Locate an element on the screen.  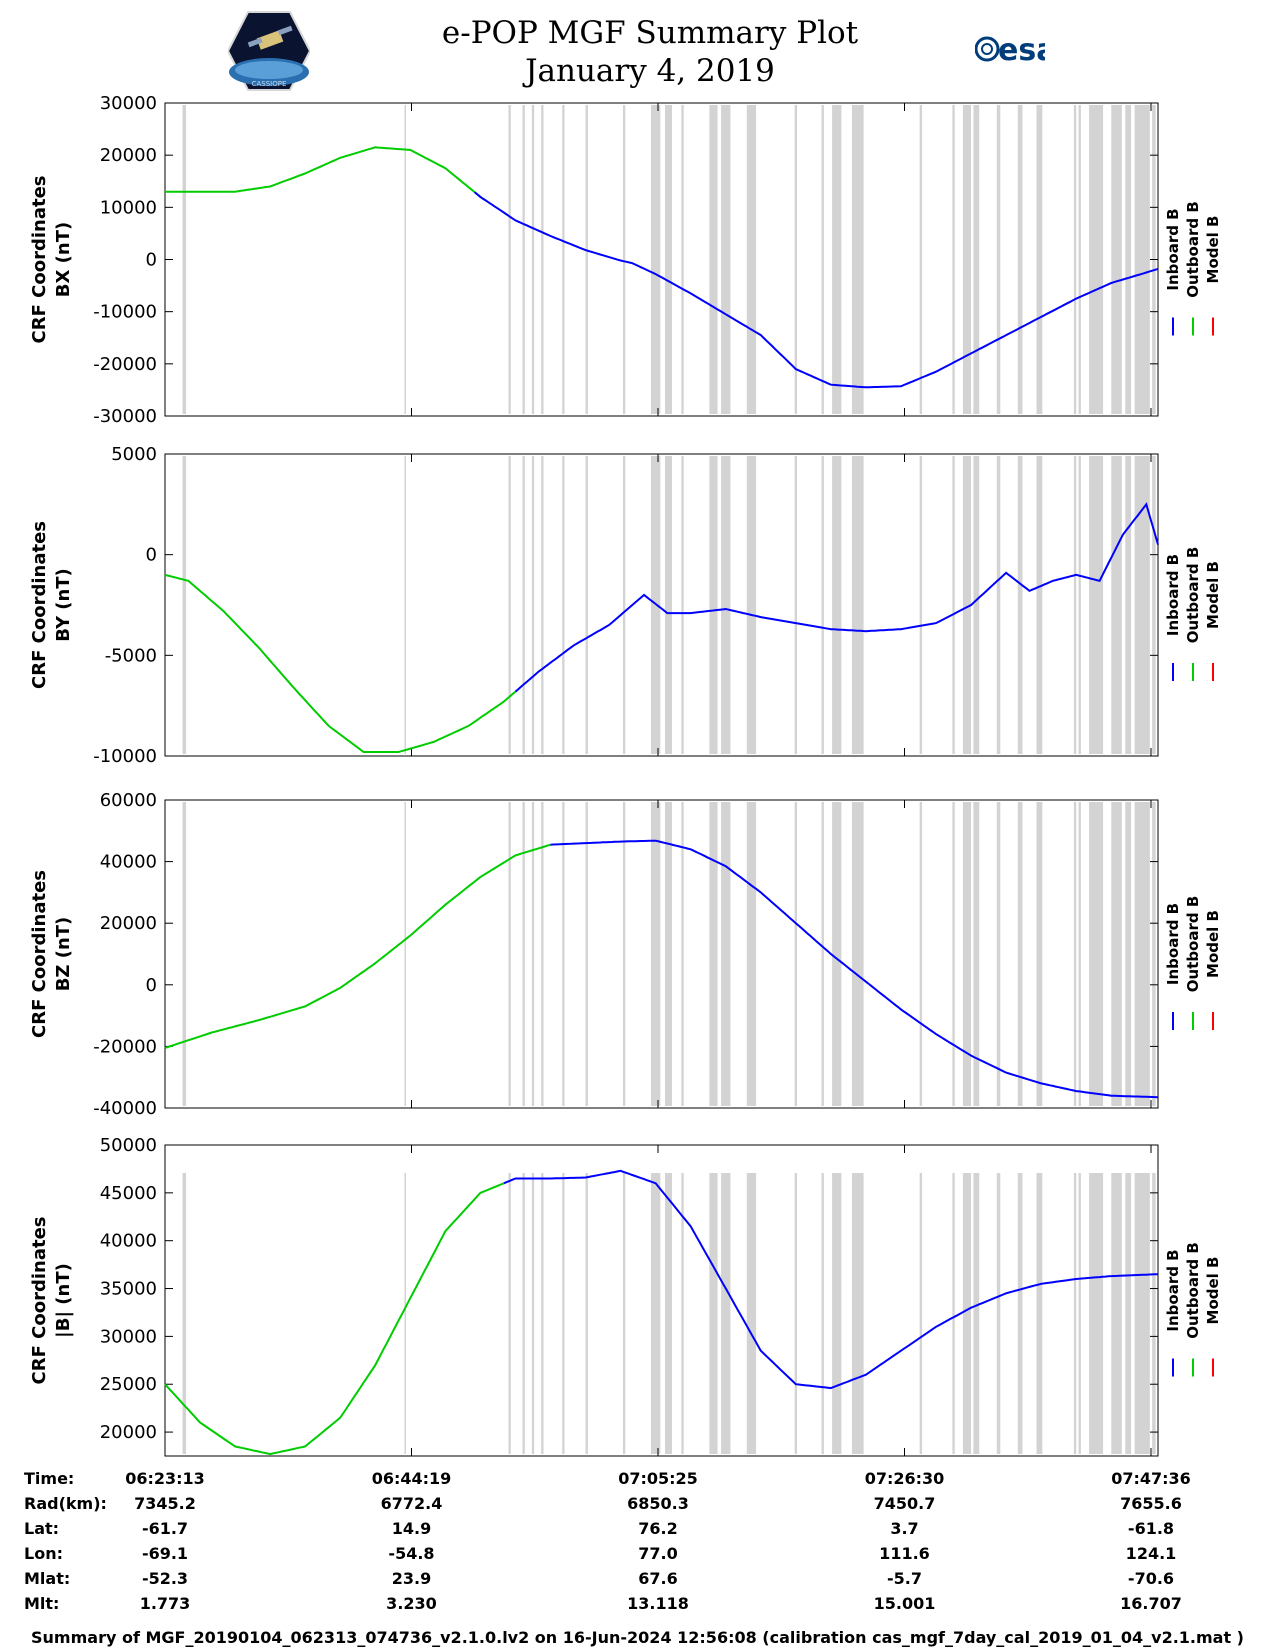
y-axis-label: CRF Coordinates |B| (nT) is located at coordinates (51, 1301).